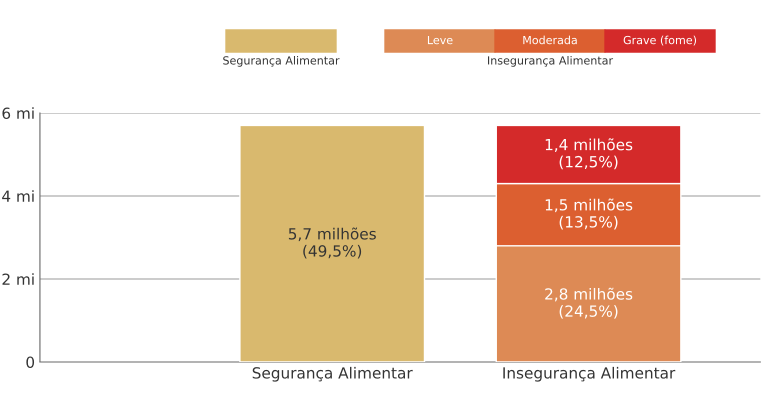 The width and height of the screenshot is (768, 400). I want to click on y-tick-label: 6 mi, so click(18, 113).